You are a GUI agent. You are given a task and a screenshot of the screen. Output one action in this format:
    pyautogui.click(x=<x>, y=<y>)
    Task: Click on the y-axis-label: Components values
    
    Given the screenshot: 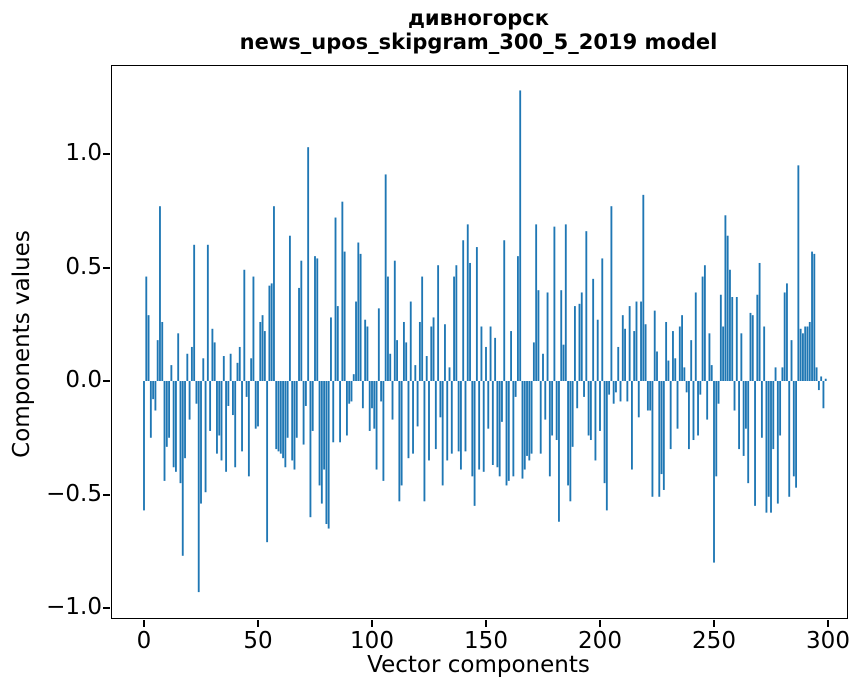 What is the action you would take?
    pyautogui.click(x=22, y=344)
    